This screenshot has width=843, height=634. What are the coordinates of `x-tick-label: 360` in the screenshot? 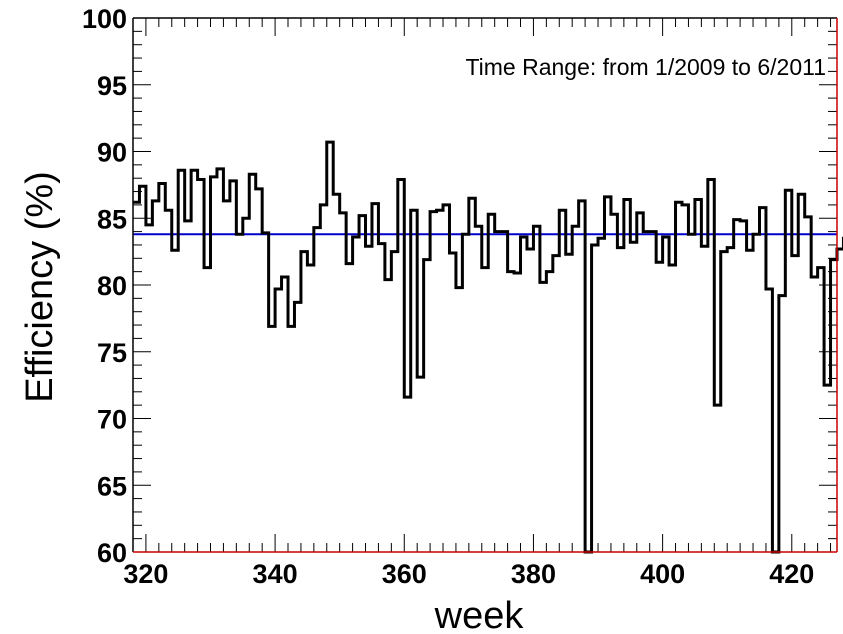 It's located at (404, 574).